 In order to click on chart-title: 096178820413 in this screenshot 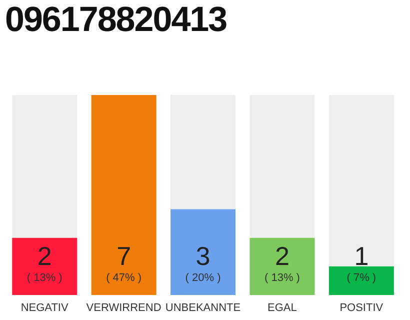, I will do `click(116, 20)`.